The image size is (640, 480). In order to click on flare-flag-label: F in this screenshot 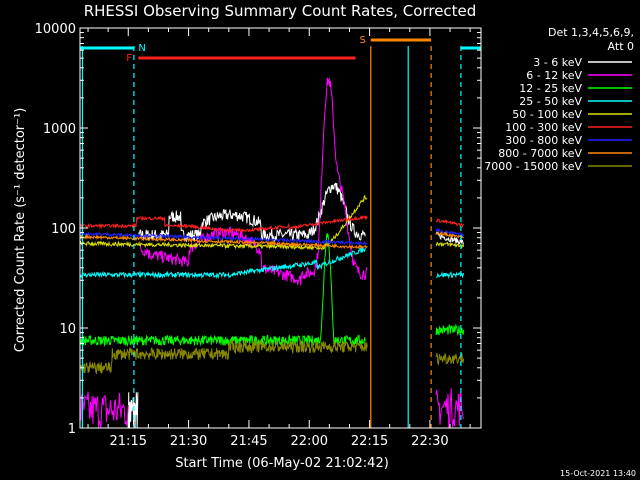, I will do `click(129, 58)`.